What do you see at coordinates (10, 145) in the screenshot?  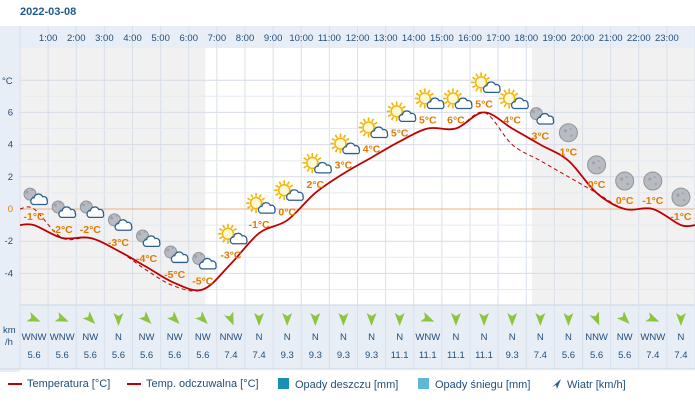 I see `y-tick-label: 4` at bounding box center [10, 145].